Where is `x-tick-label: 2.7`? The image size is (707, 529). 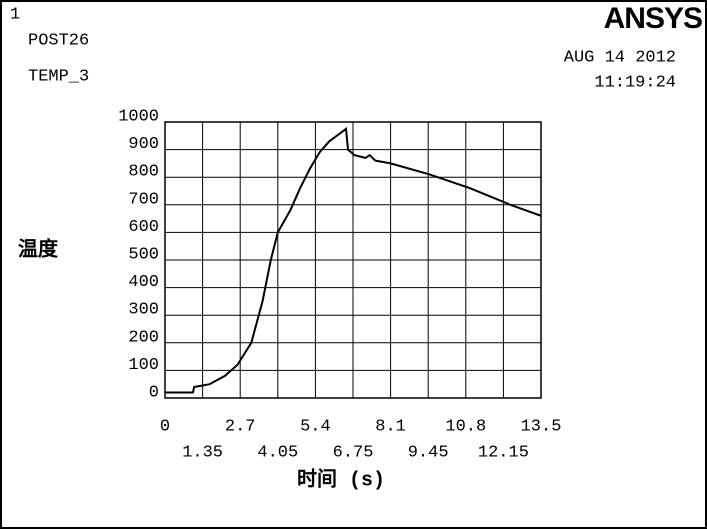
x-tick-label: 2.7 is located at coordinates (240, 426).